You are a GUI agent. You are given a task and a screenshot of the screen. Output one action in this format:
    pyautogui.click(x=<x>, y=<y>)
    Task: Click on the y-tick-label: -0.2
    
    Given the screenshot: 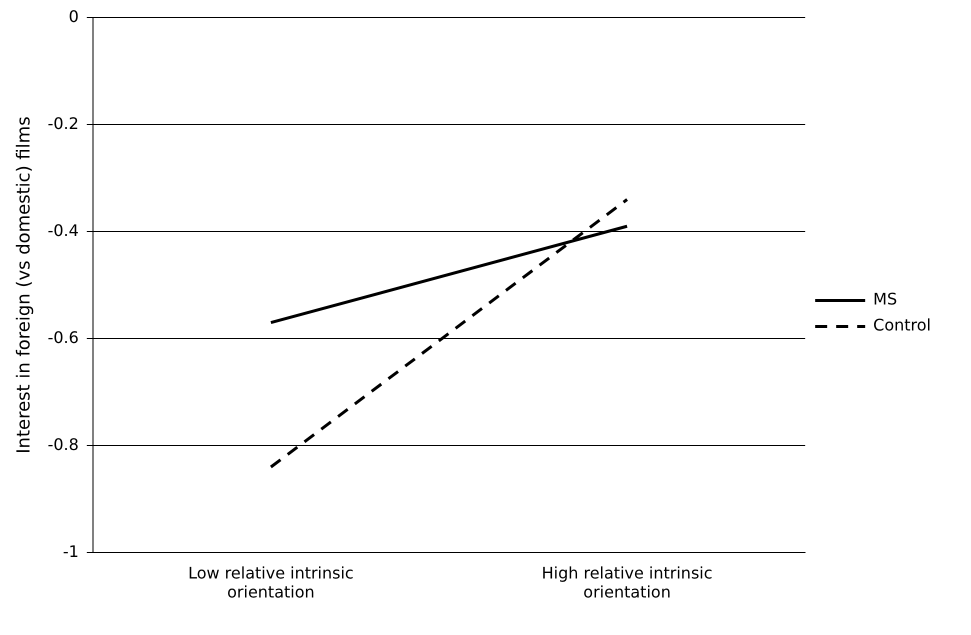 What is the action you would take?
    pyautogui.click(x=63, y=123)
    